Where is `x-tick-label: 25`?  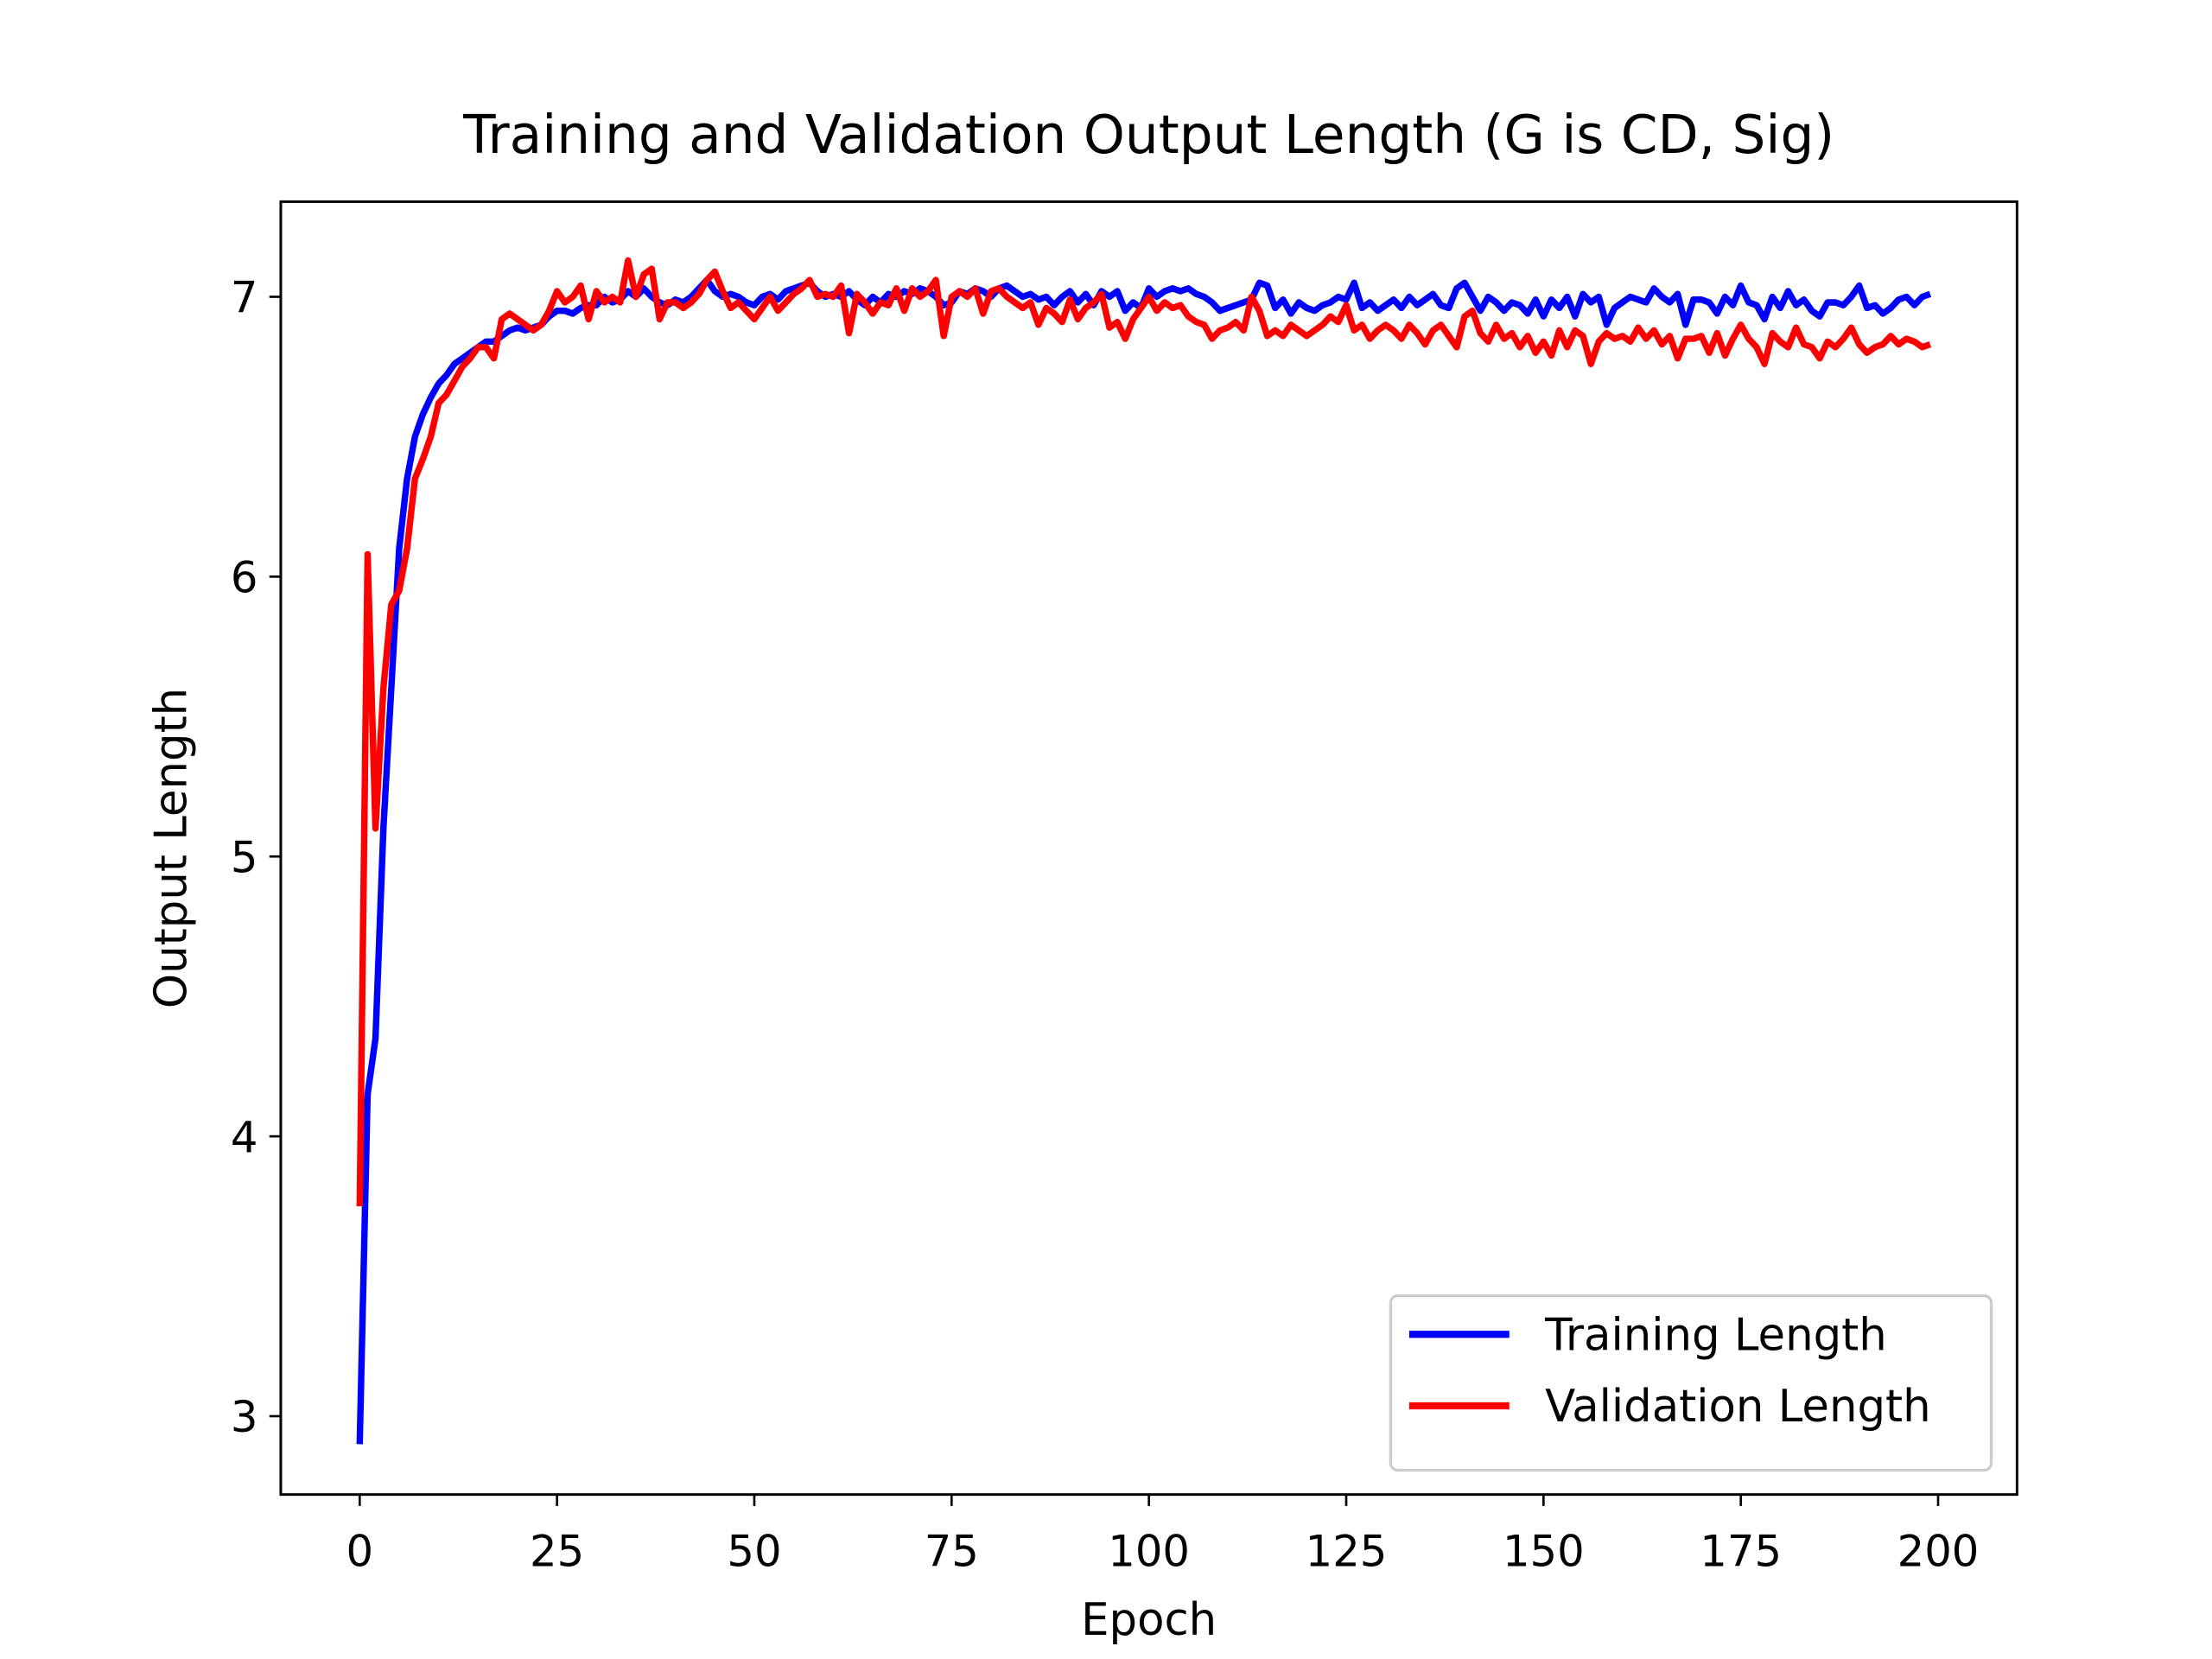
x-tick-label: 25 is located at coordinates (557, 1551).